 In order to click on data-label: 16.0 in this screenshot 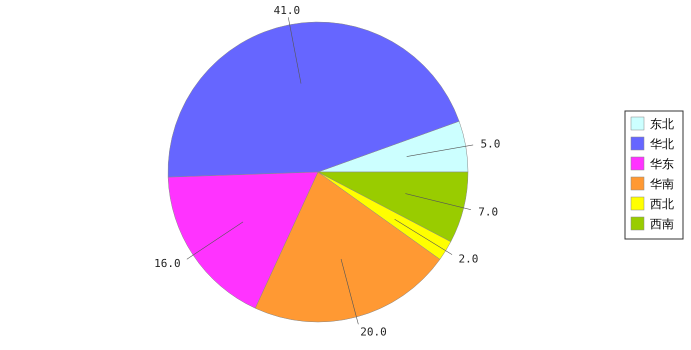, I will do `click(167, 263)`.